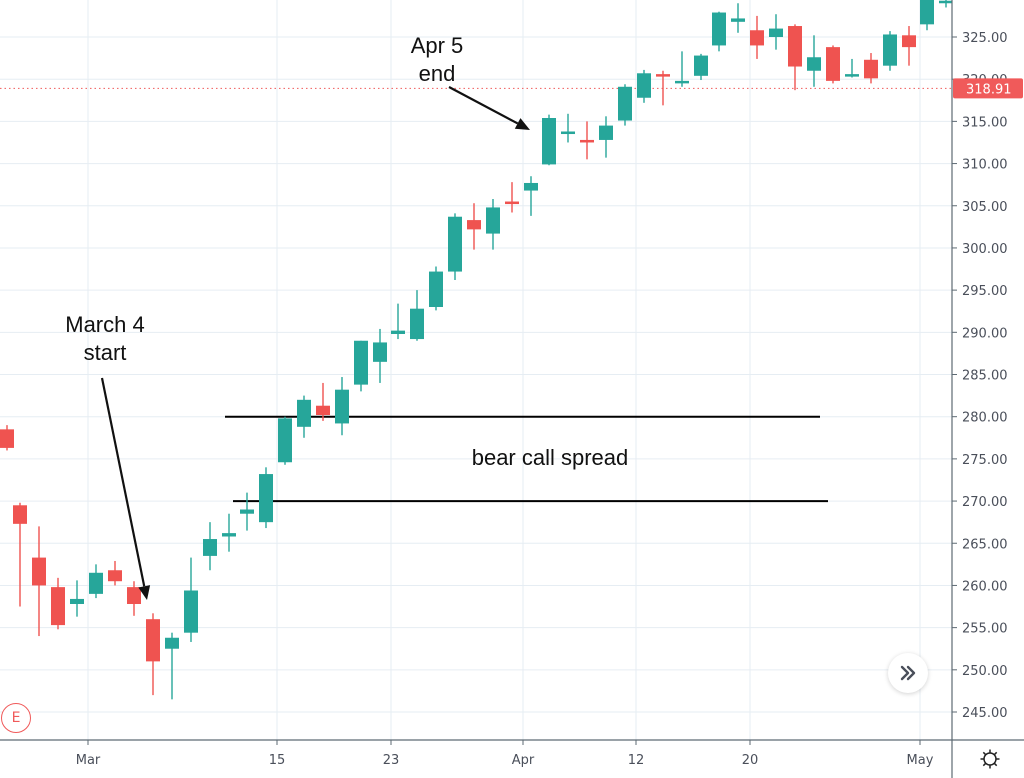  I want to click on price-tick-label: 305.00, so click(985, 207).